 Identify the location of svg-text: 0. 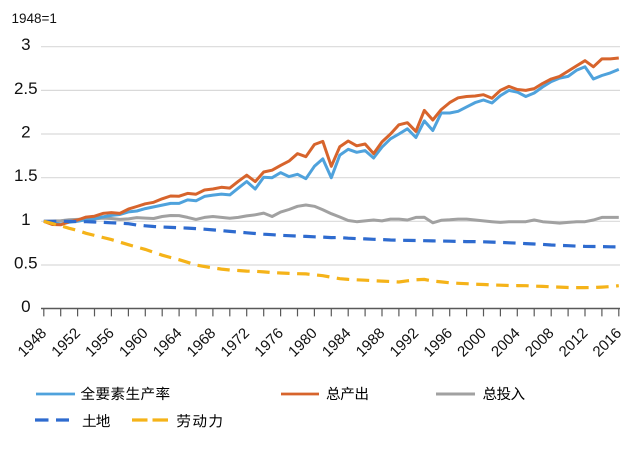
(25, 306).